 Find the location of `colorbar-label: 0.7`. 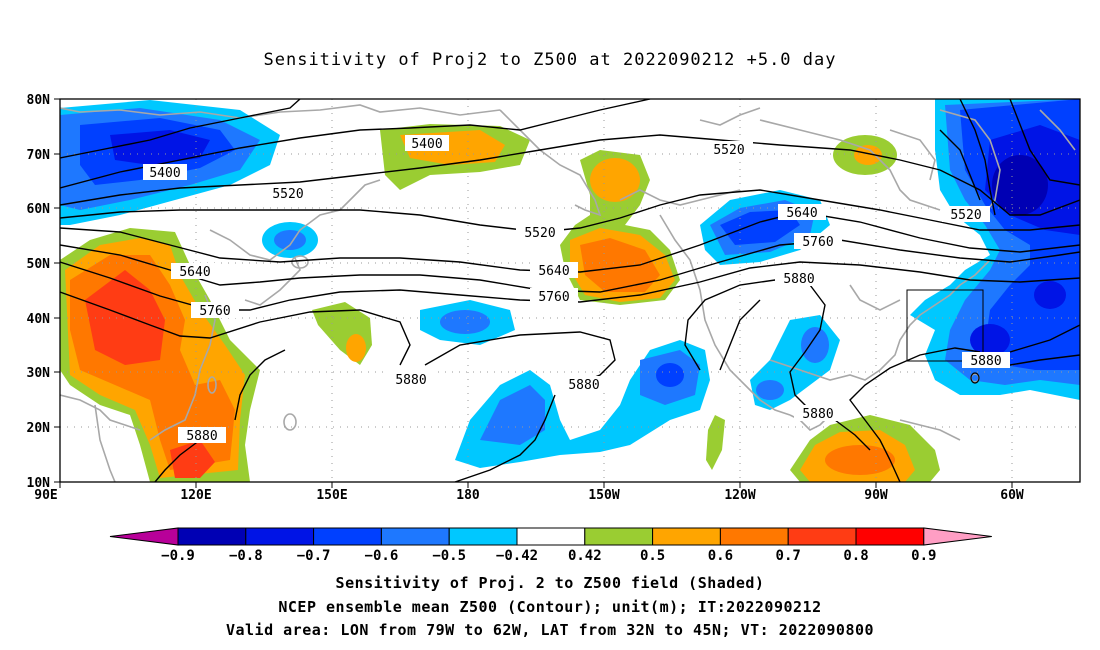

colorbar-label: 0.7 is located at coordinates (788, 556).